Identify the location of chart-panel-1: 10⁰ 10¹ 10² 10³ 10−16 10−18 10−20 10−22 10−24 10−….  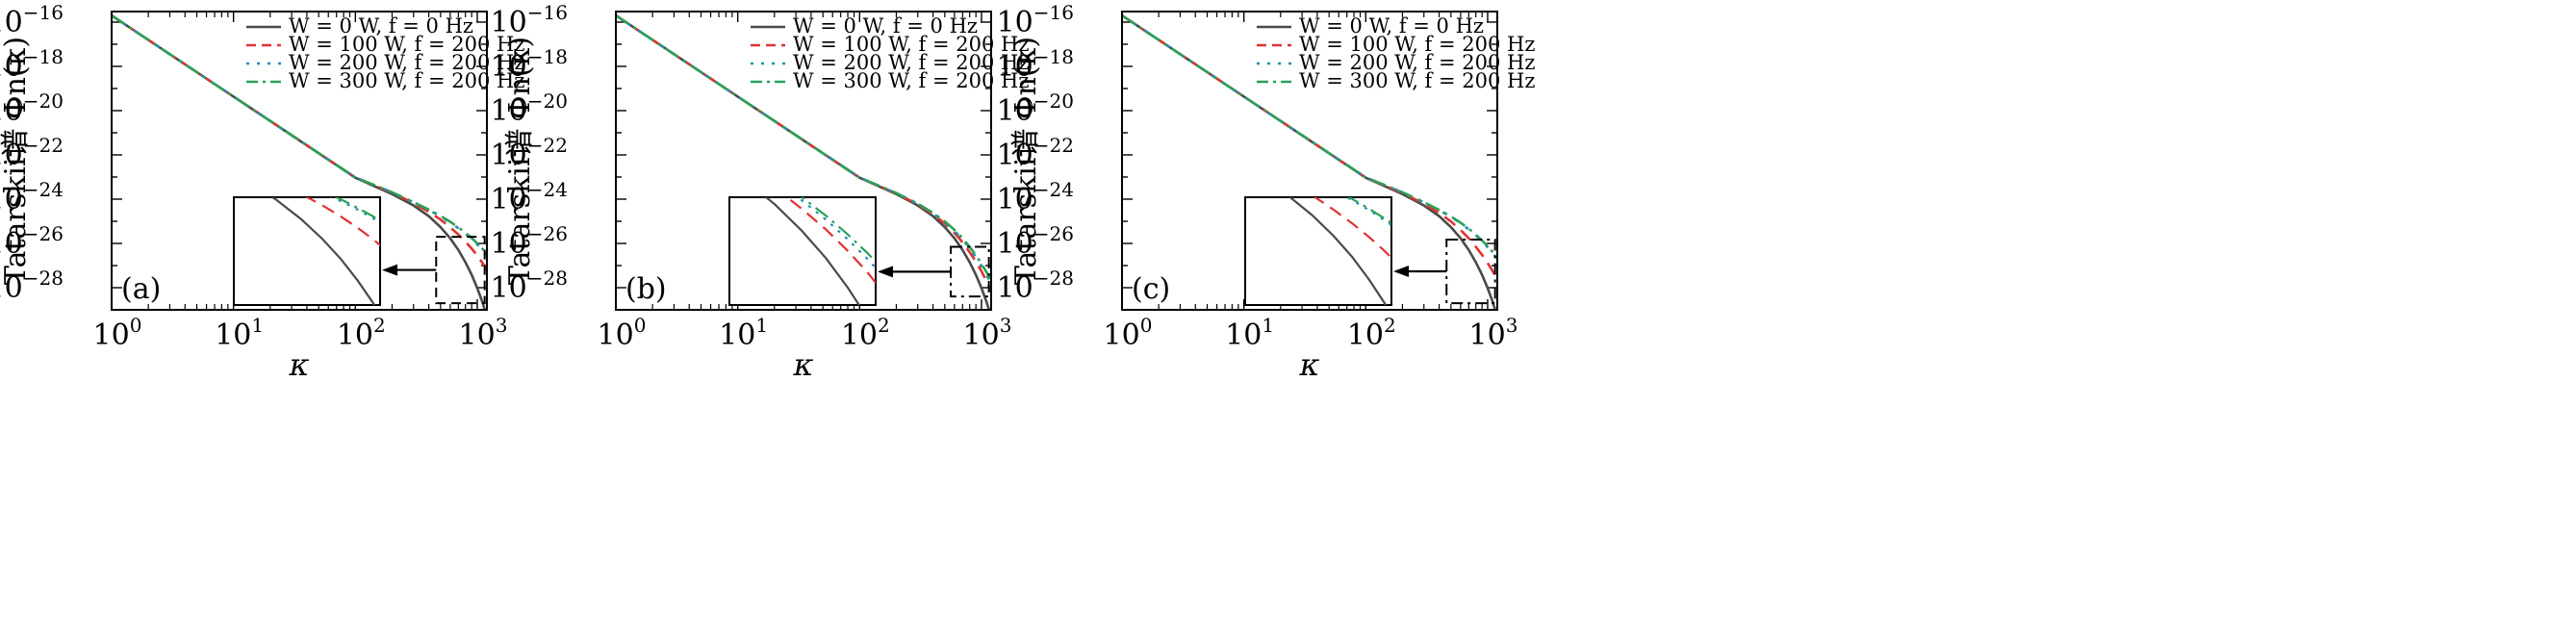
(262, 192).